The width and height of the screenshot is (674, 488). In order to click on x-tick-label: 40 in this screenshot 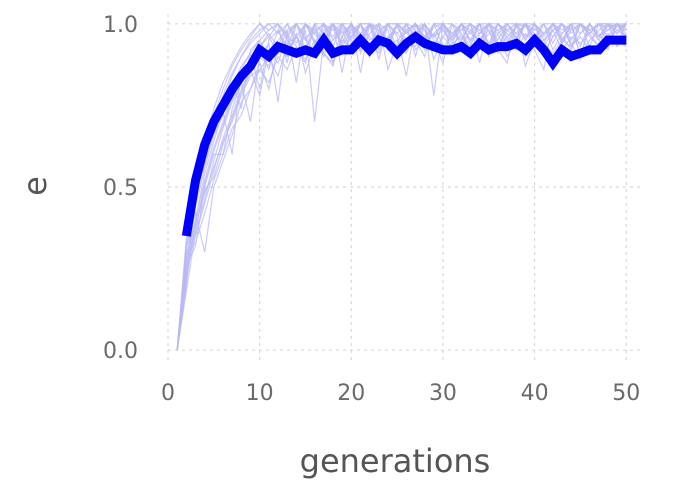, I will do `click(535, 393)`.